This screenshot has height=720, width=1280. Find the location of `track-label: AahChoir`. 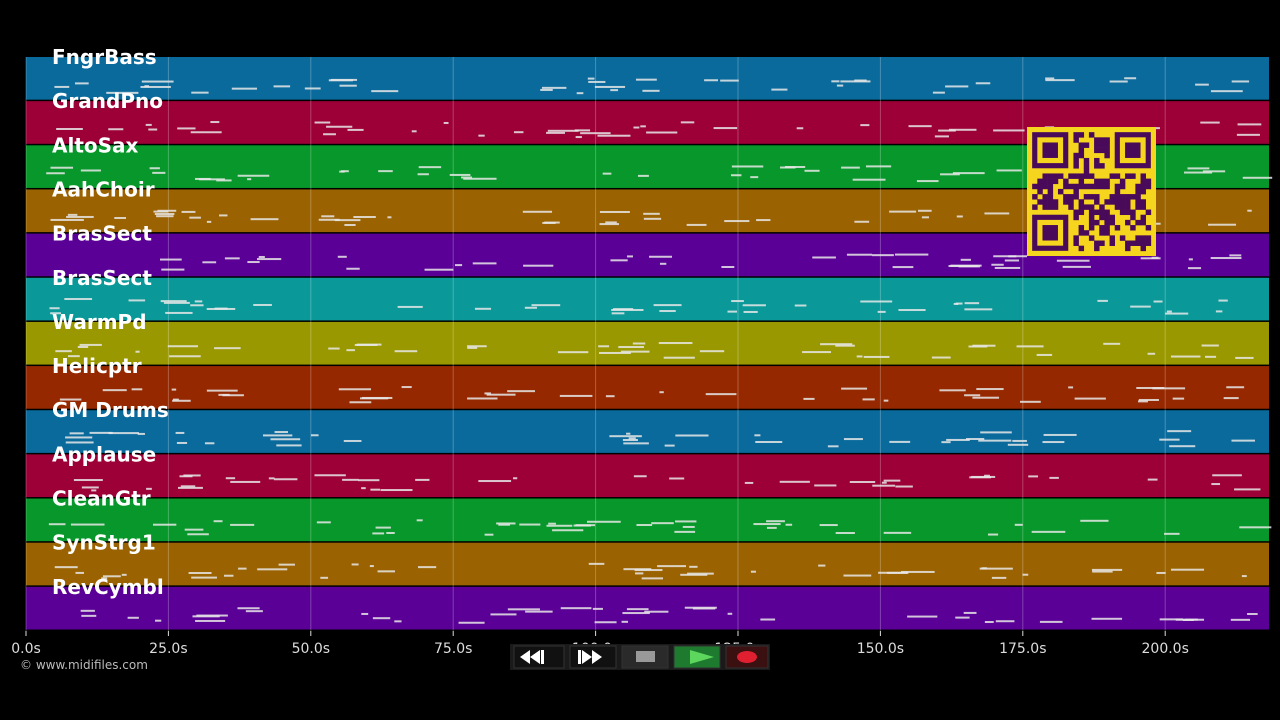

track-label: AahChoir is located at coordinates (103, 189).